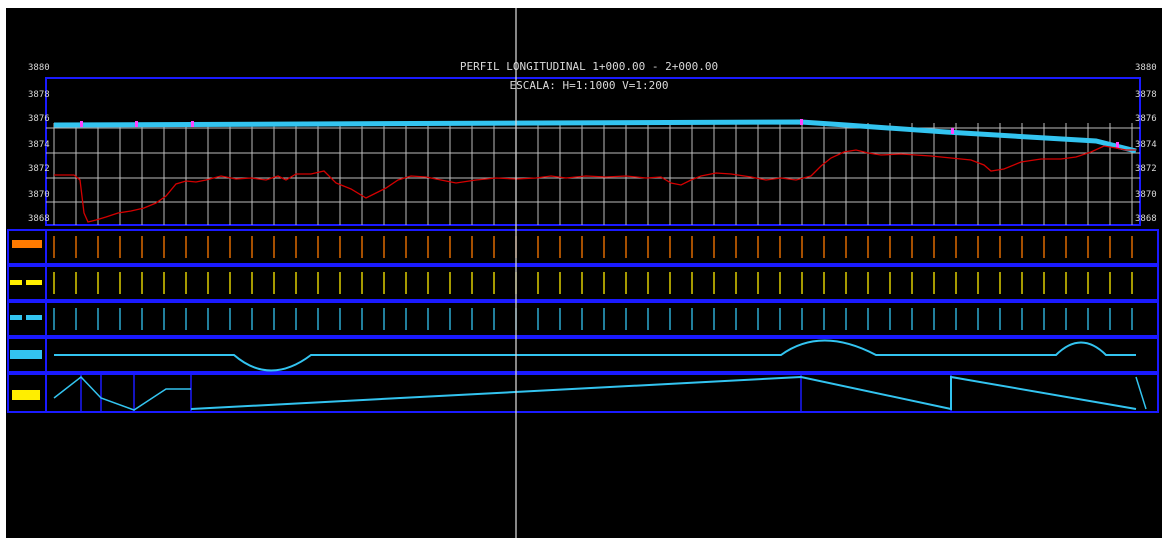 Image resolution: width=1166 pixels, height=538 pixels. I want to click on elevation-scale-left: 3880 3878 3876 3874 3872 3870 3868, so click(39, 143).